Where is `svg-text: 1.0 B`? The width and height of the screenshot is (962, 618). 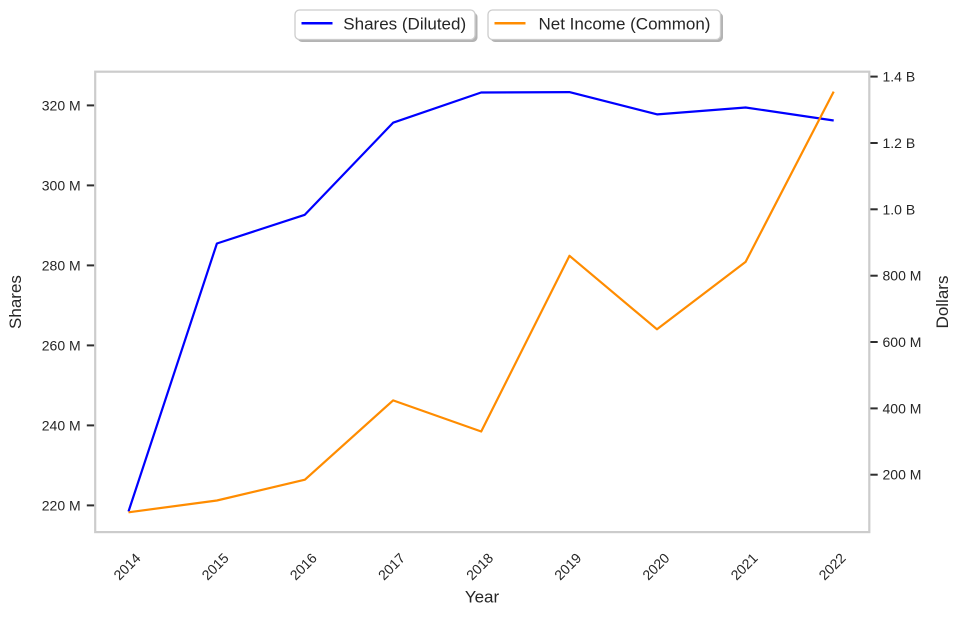 svg-text: 1.0 B is located at coordinates (899, 209).